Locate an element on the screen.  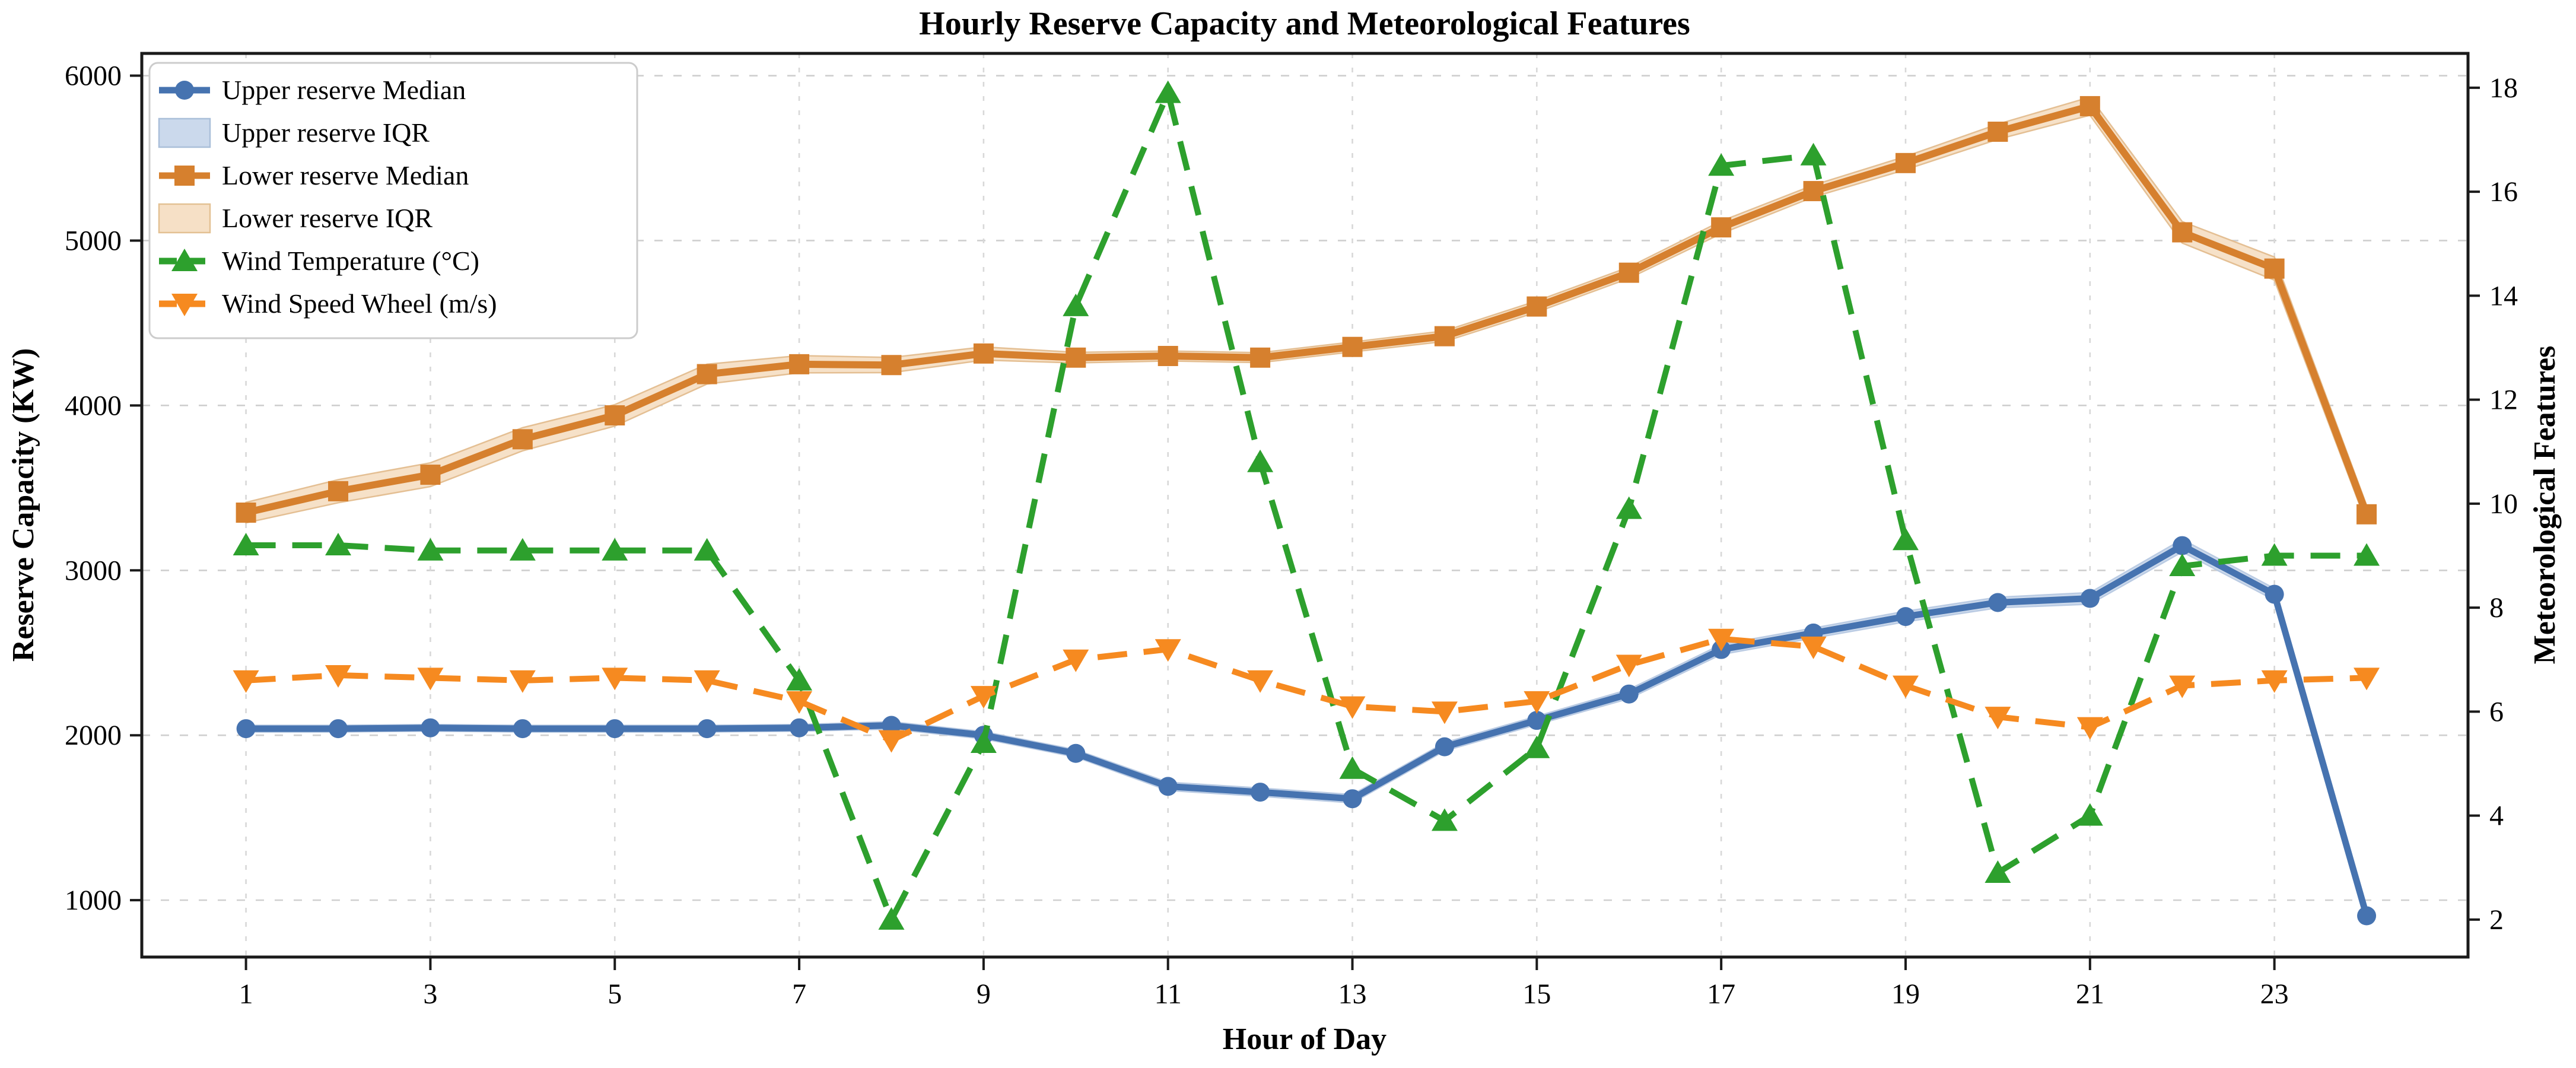
y-left-tick-label: 5000 is located at coordinates (93, 240).